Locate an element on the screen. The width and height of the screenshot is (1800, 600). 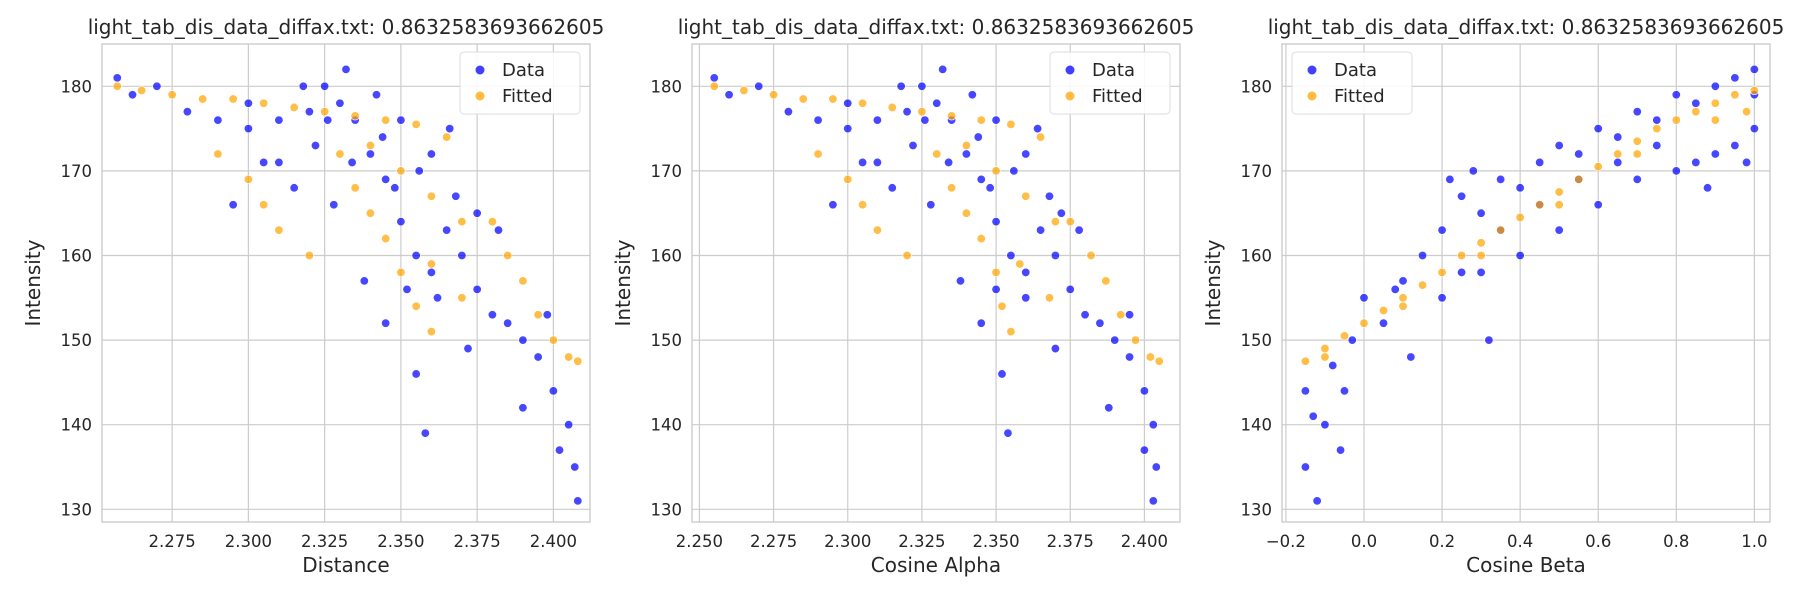
y-tick-label: 170 is located at coordinates (667, 171).